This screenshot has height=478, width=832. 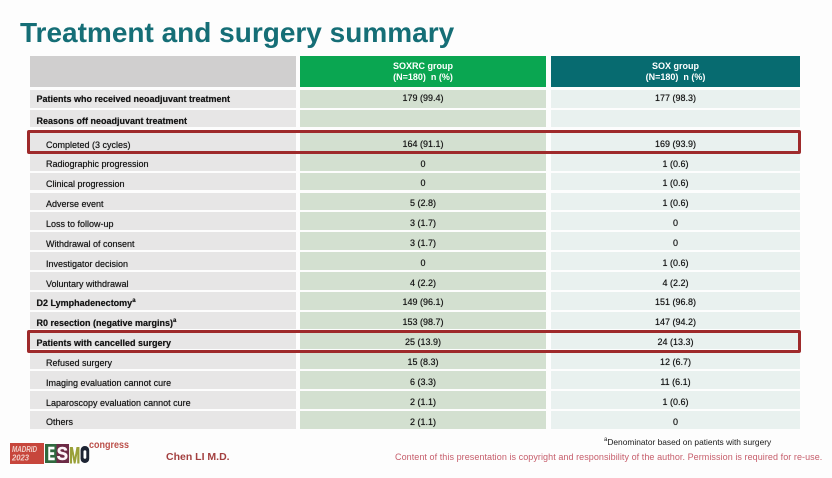 What do you see at coordinates (74, 455) in the screenshot?
I see `svg-text: M` at bounding box center [74, 455].